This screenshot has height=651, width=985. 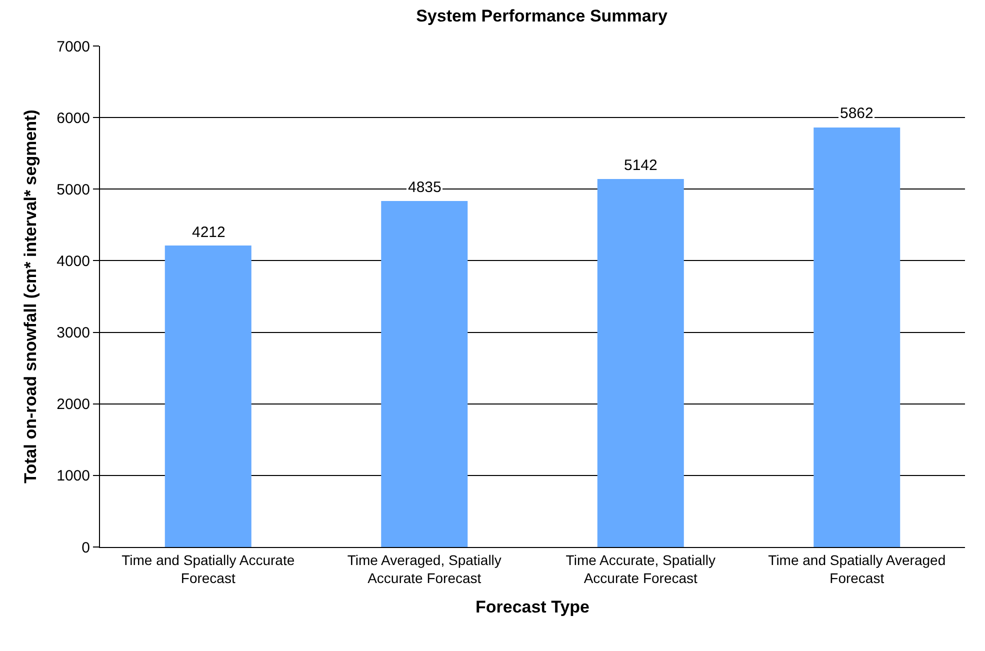 What do you see at coordinates (73, 476) in the screenshot?
I see `y-tick-label: 1000` at bounding box center [73, 476].